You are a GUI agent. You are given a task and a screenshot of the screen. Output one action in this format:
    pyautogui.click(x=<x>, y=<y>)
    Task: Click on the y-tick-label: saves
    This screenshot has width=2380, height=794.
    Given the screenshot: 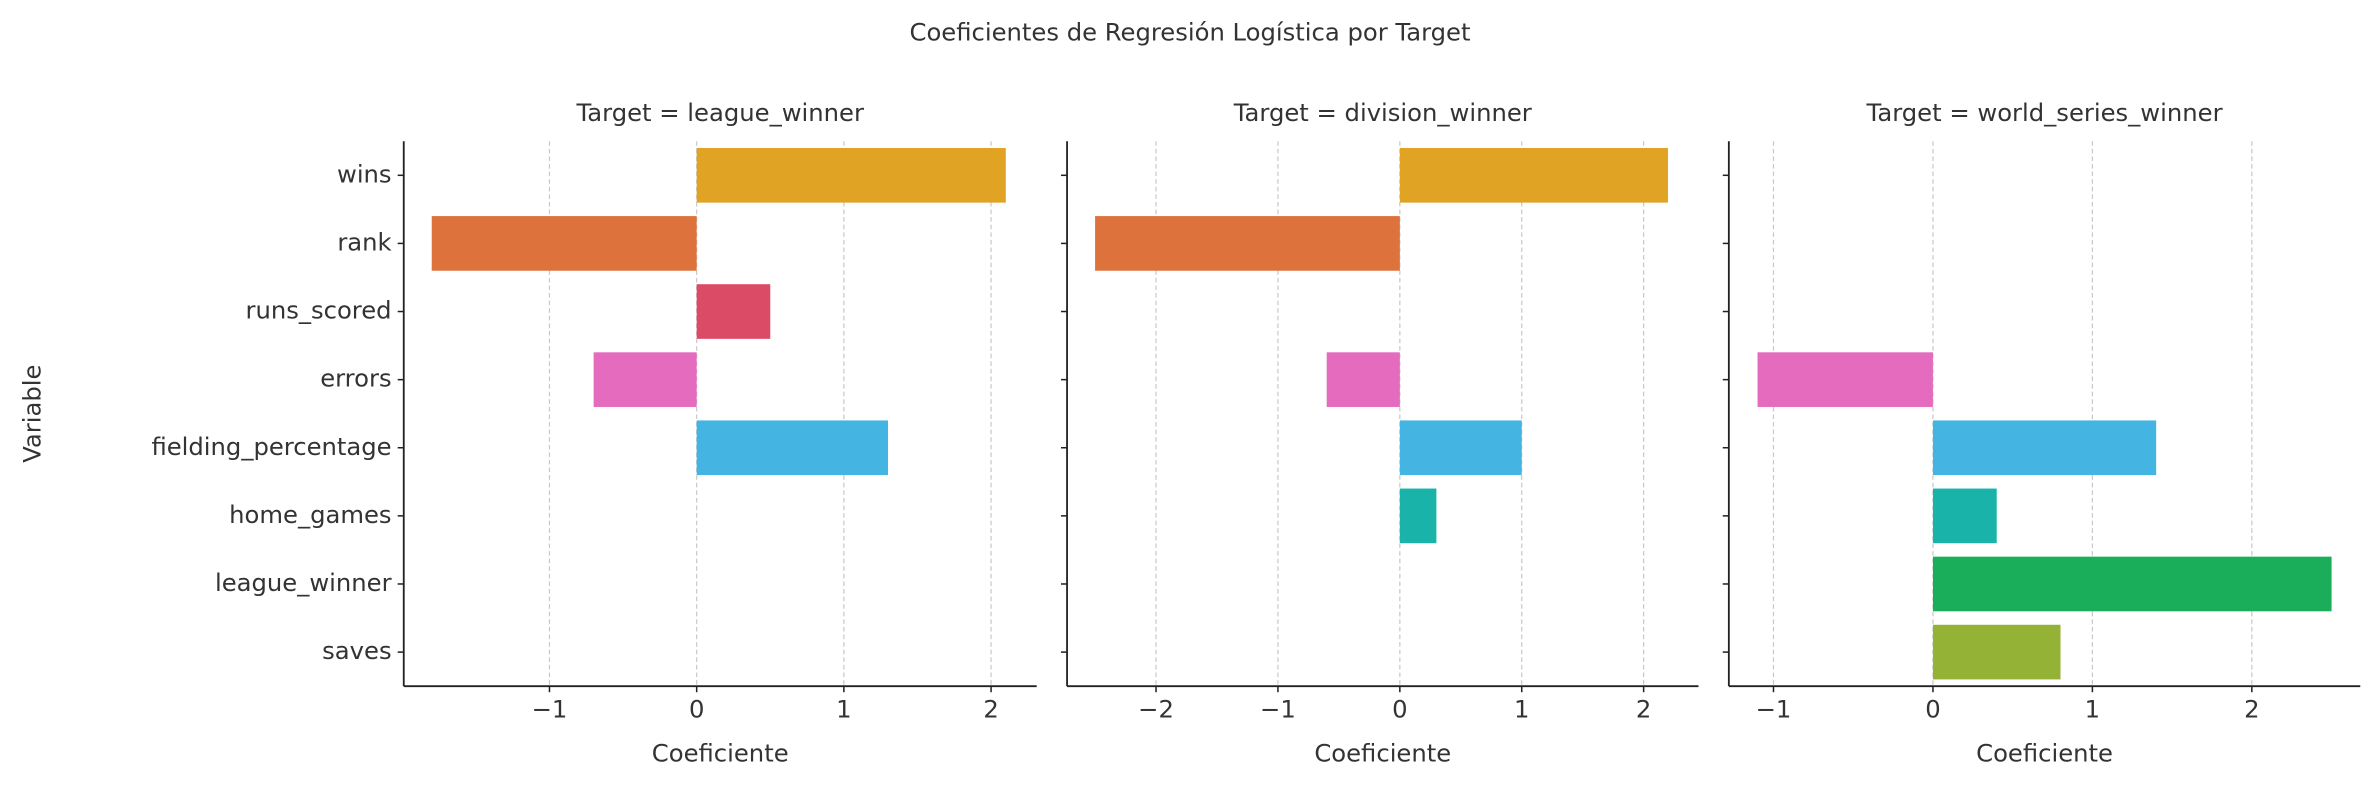 What is the action you would take?
    pyautogui.click(x=356, y=650)
    